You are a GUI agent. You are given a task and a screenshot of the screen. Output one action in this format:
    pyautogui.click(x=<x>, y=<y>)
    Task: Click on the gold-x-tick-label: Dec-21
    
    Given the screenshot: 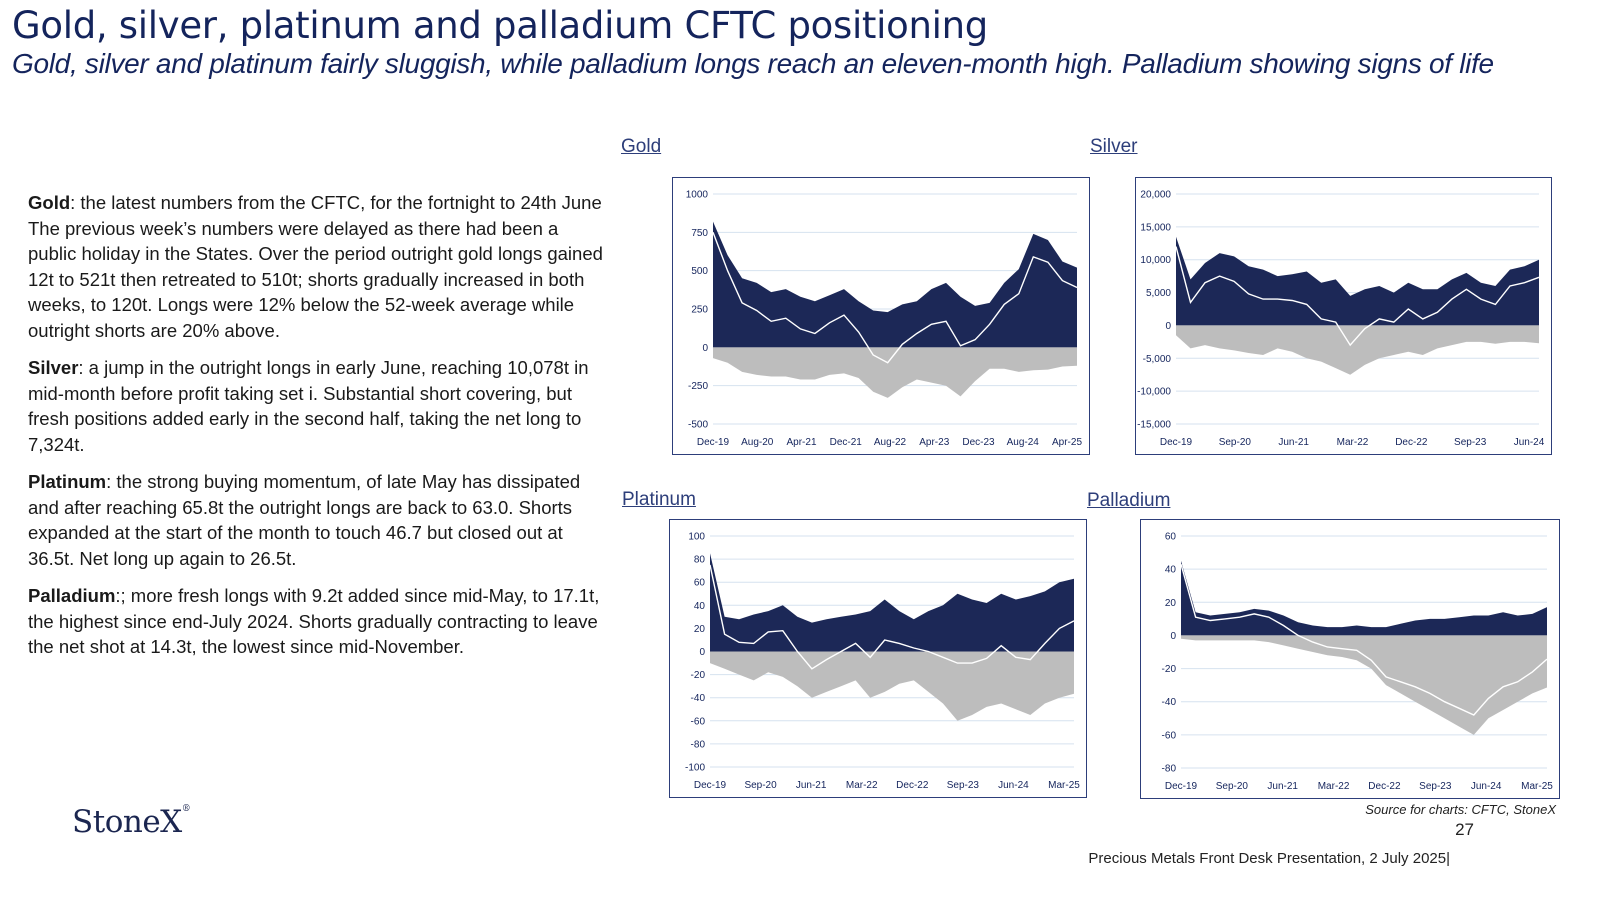 What is the action you would take?
    pyautogui.click(x=846, y=442)
    